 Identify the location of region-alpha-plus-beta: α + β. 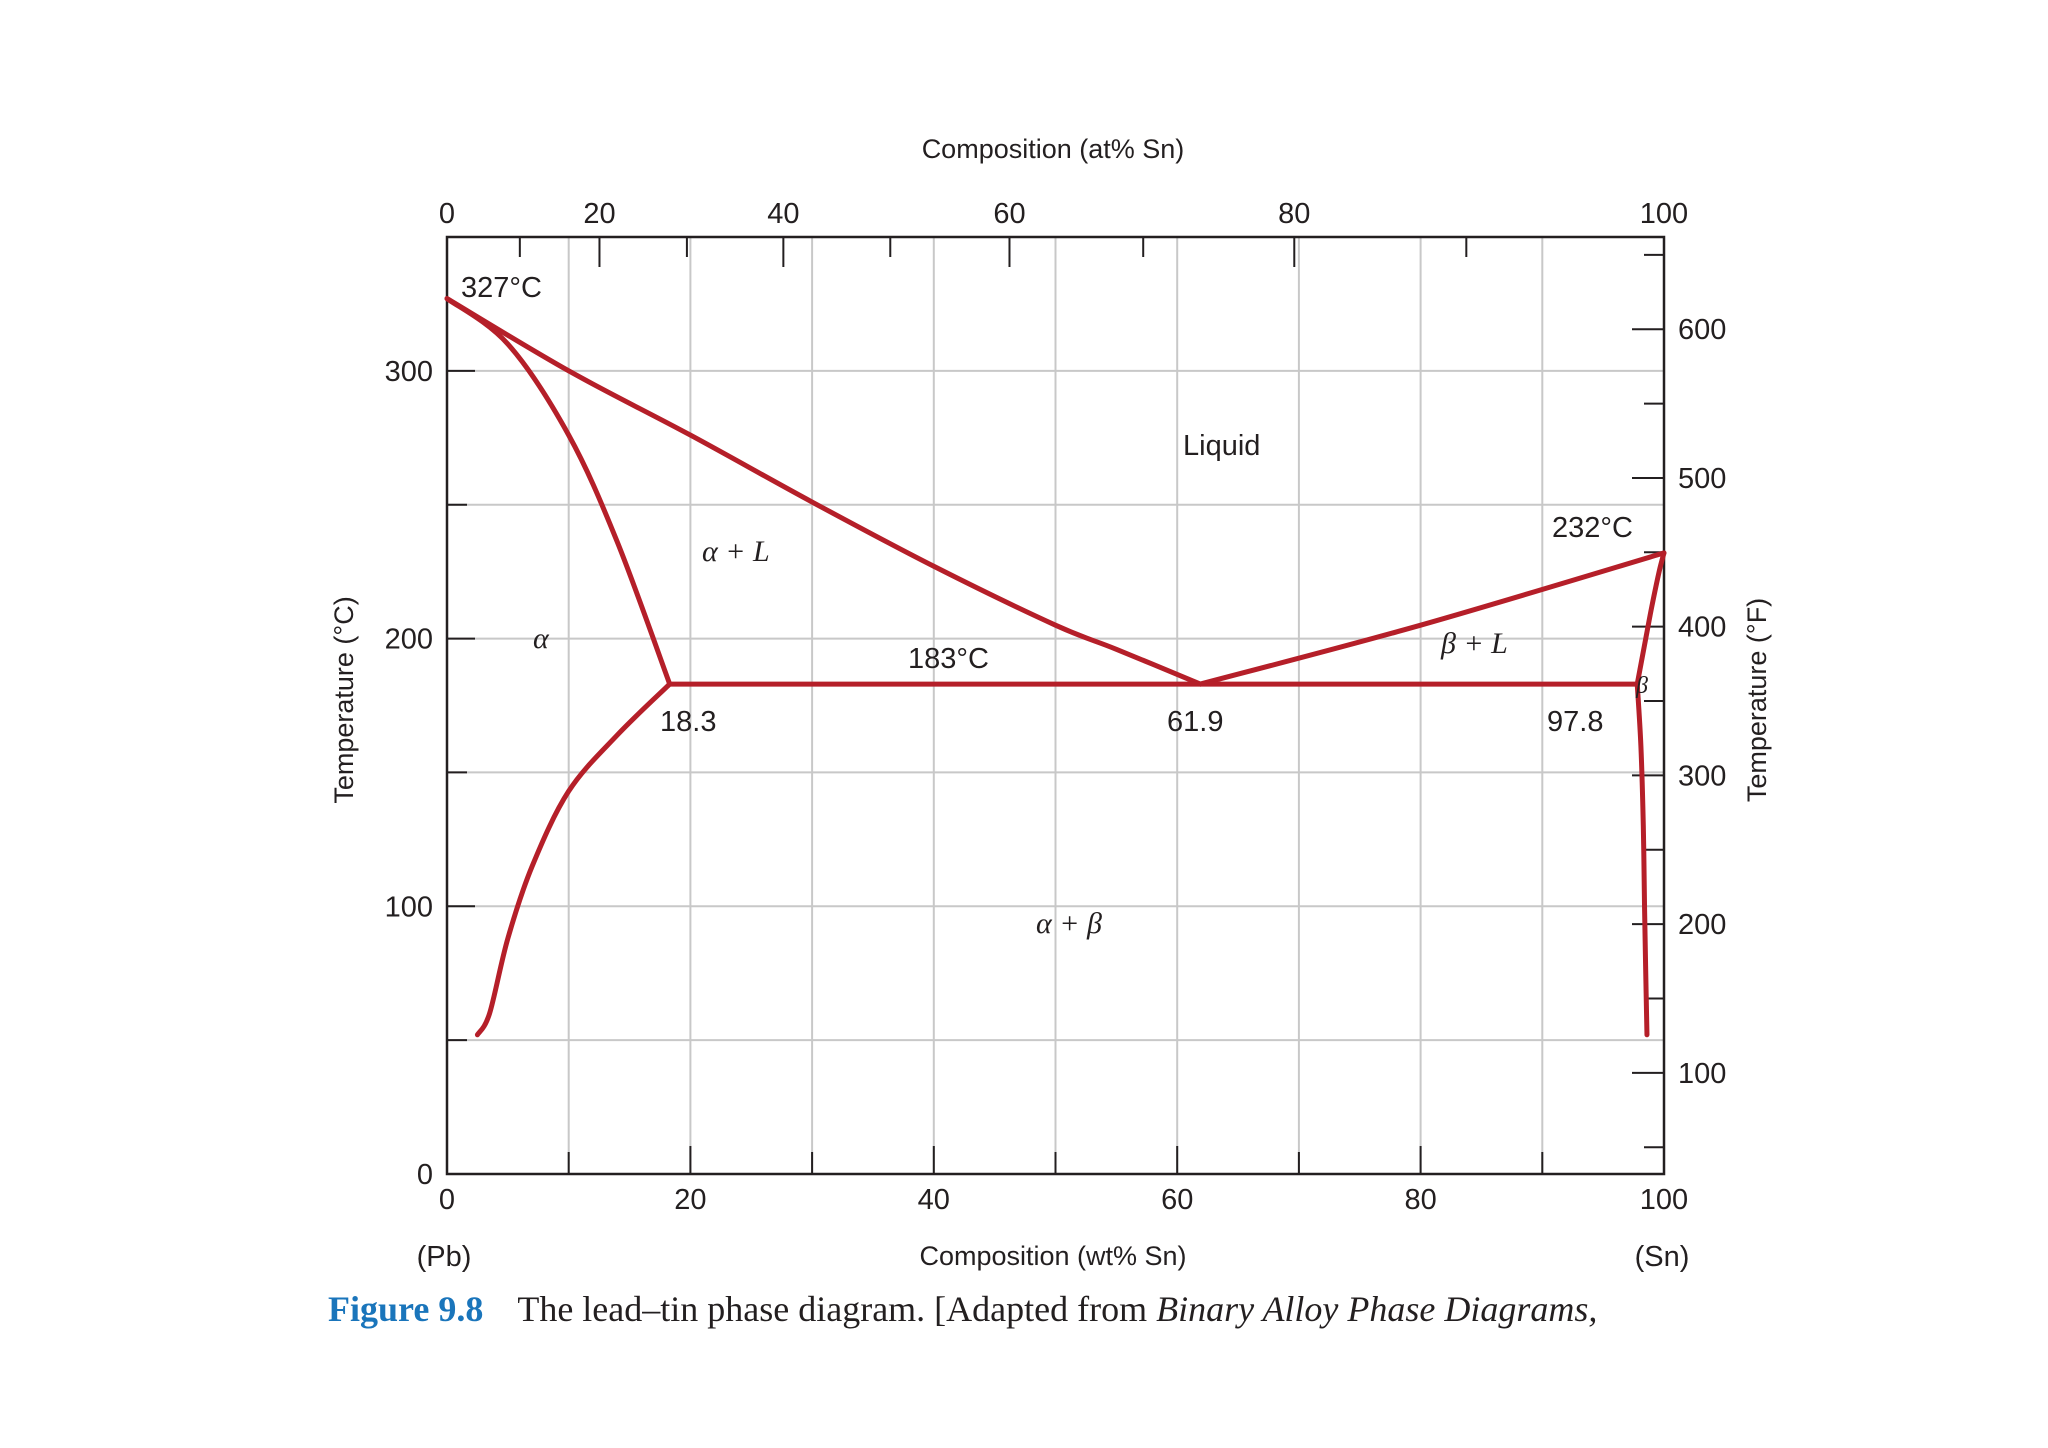
(1069, 923).